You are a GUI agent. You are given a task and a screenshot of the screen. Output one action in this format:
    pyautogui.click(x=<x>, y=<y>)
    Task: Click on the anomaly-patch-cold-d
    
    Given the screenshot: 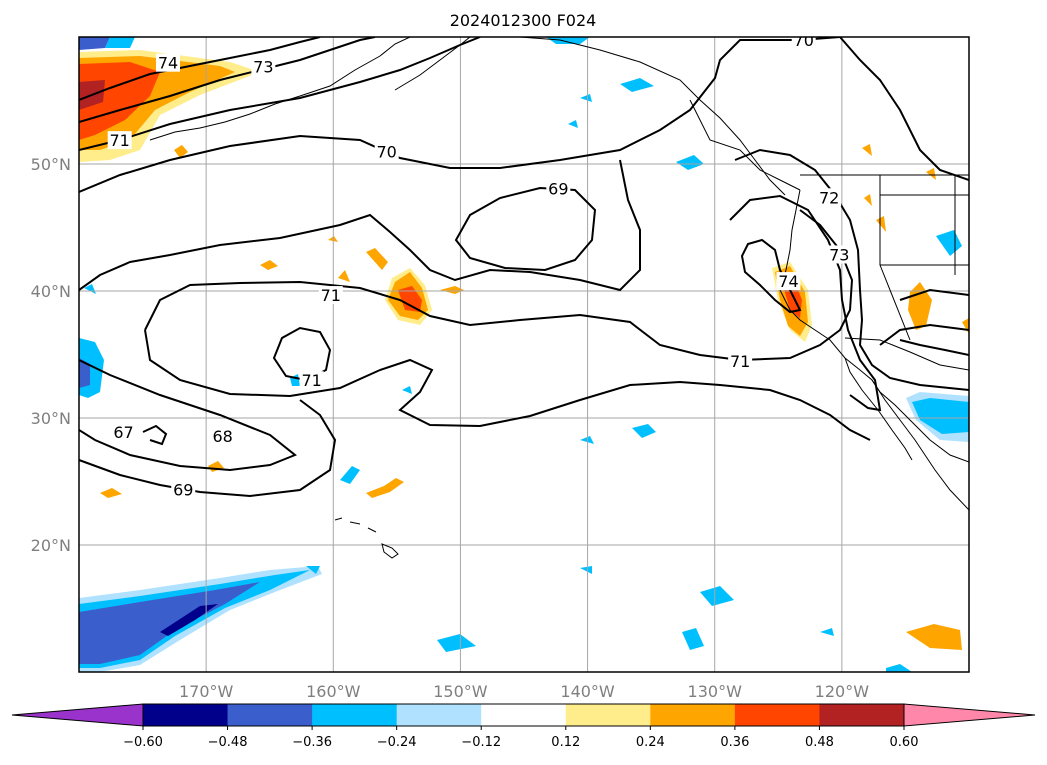 What is the action you would take?
    pyautogui.click(x=587, y=440)
    